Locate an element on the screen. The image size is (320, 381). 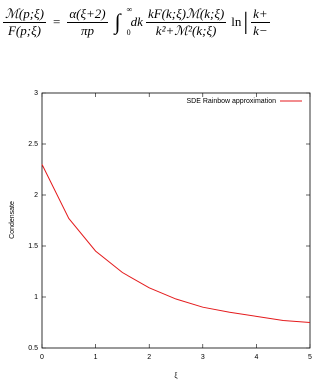
y-tick-label: 1.5 is located at coordinates (33, 246).